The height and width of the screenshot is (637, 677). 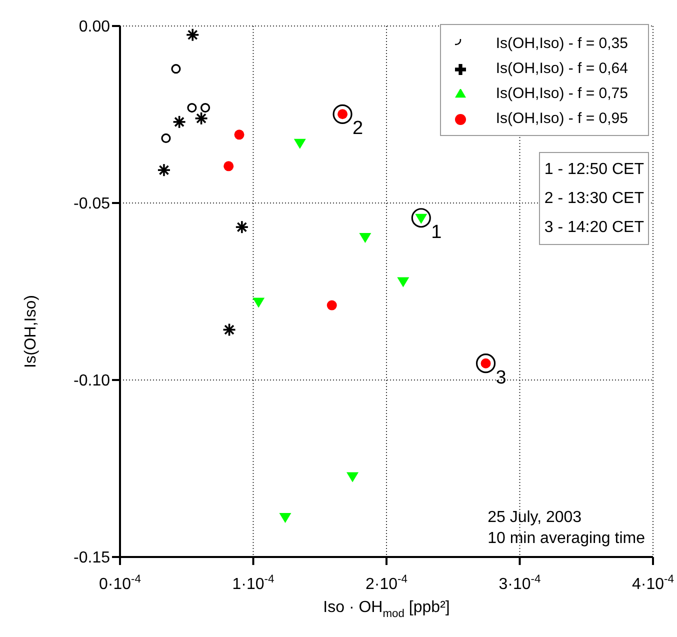 What do you see at coordinates (535, 518) in the screenshot?
I see `annotation: 25 July, 2003` at bounding box center [535, 518].